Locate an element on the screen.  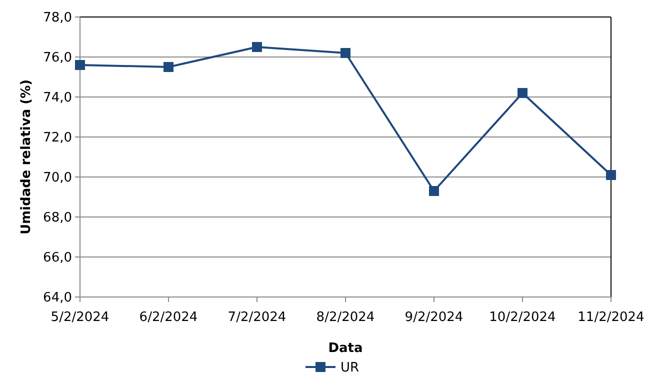
x-tick-label: 5/2/2024 is located at coordinates (80, 317).